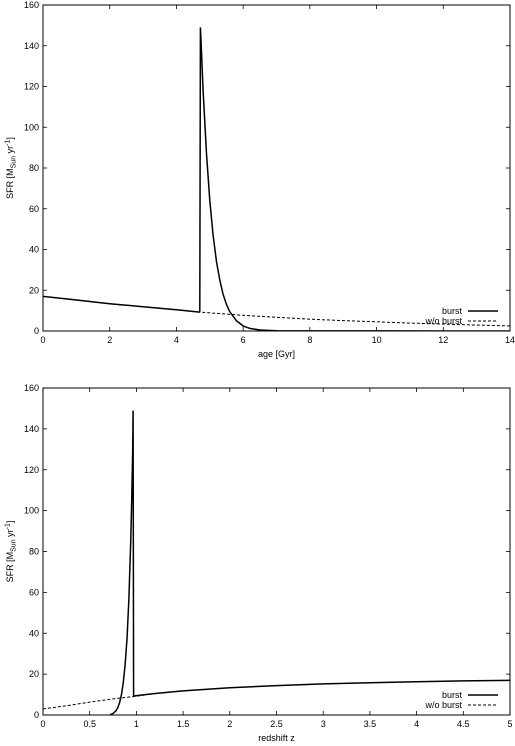 Image resolution: width=515 pixels, height=746 pixels. What do you see at coordinates (463, 724) in the screenshot?
I see `x-tick-label: 4.5` at bounding box center [463, 724].